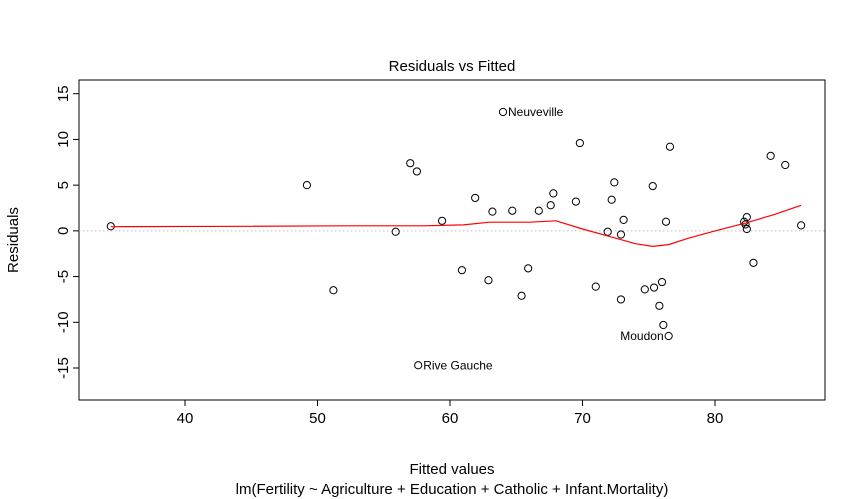 The image size is (866, 499). What do you see at coordinates (582, 418) in the screenshot?
I see `x-tick-label: 70` at bounding box center [582, 418].